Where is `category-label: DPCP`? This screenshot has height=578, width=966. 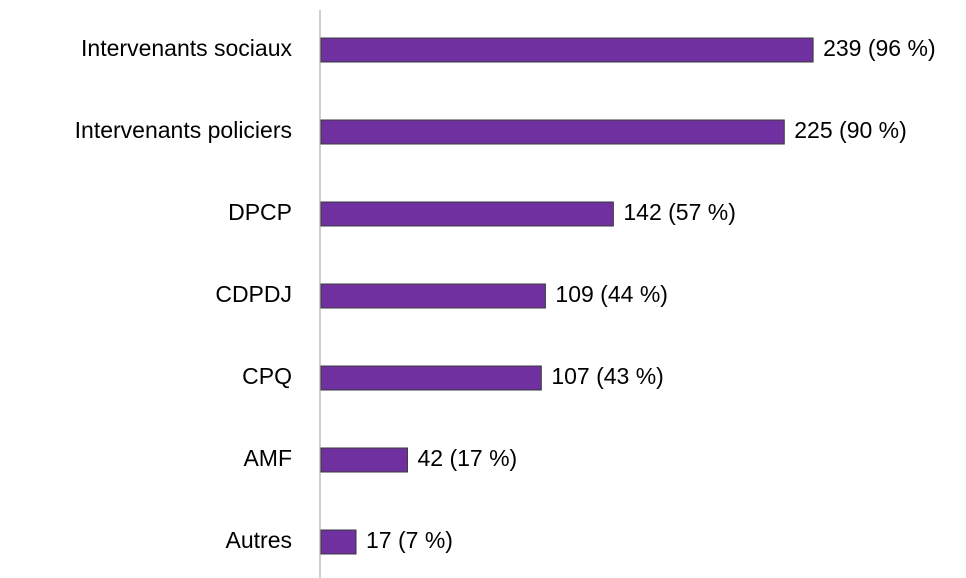 category-label: DPCP is located at coordinates (260, 212).